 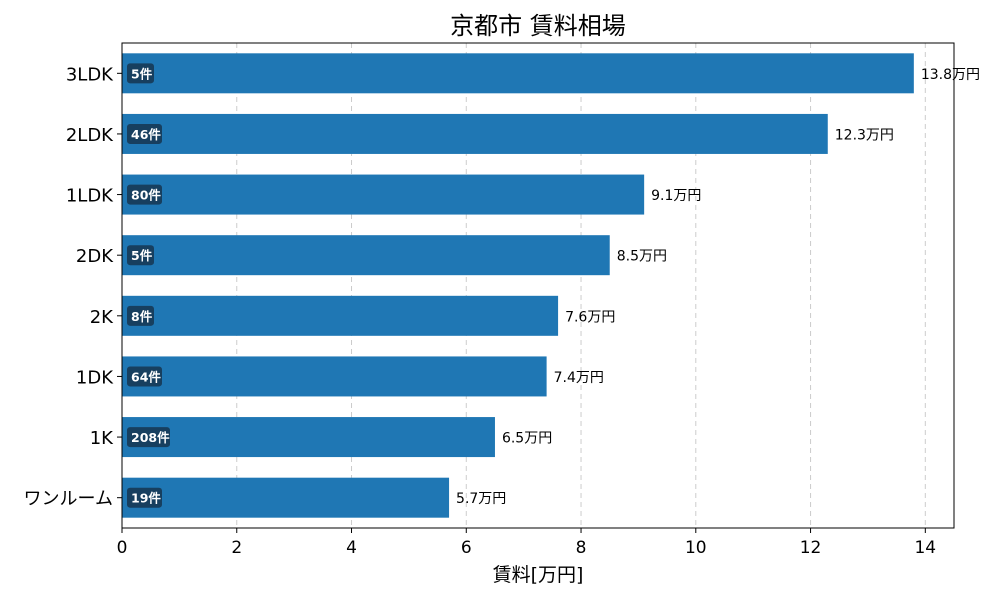 I want to click on y-tick-label: 2K, so click(x=102, y=317).